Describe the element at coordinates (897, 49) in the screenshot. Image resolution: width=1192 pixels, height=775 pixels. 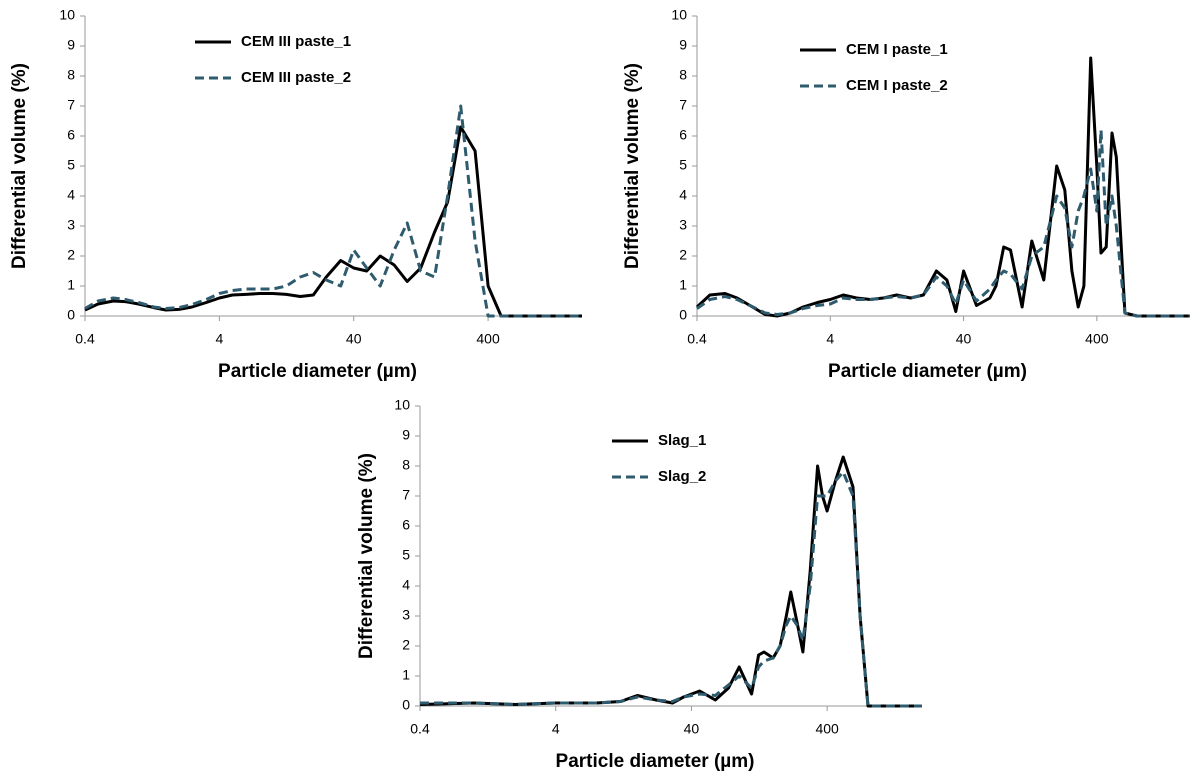
I see `legend-label: CEM I paste_1` at that location.